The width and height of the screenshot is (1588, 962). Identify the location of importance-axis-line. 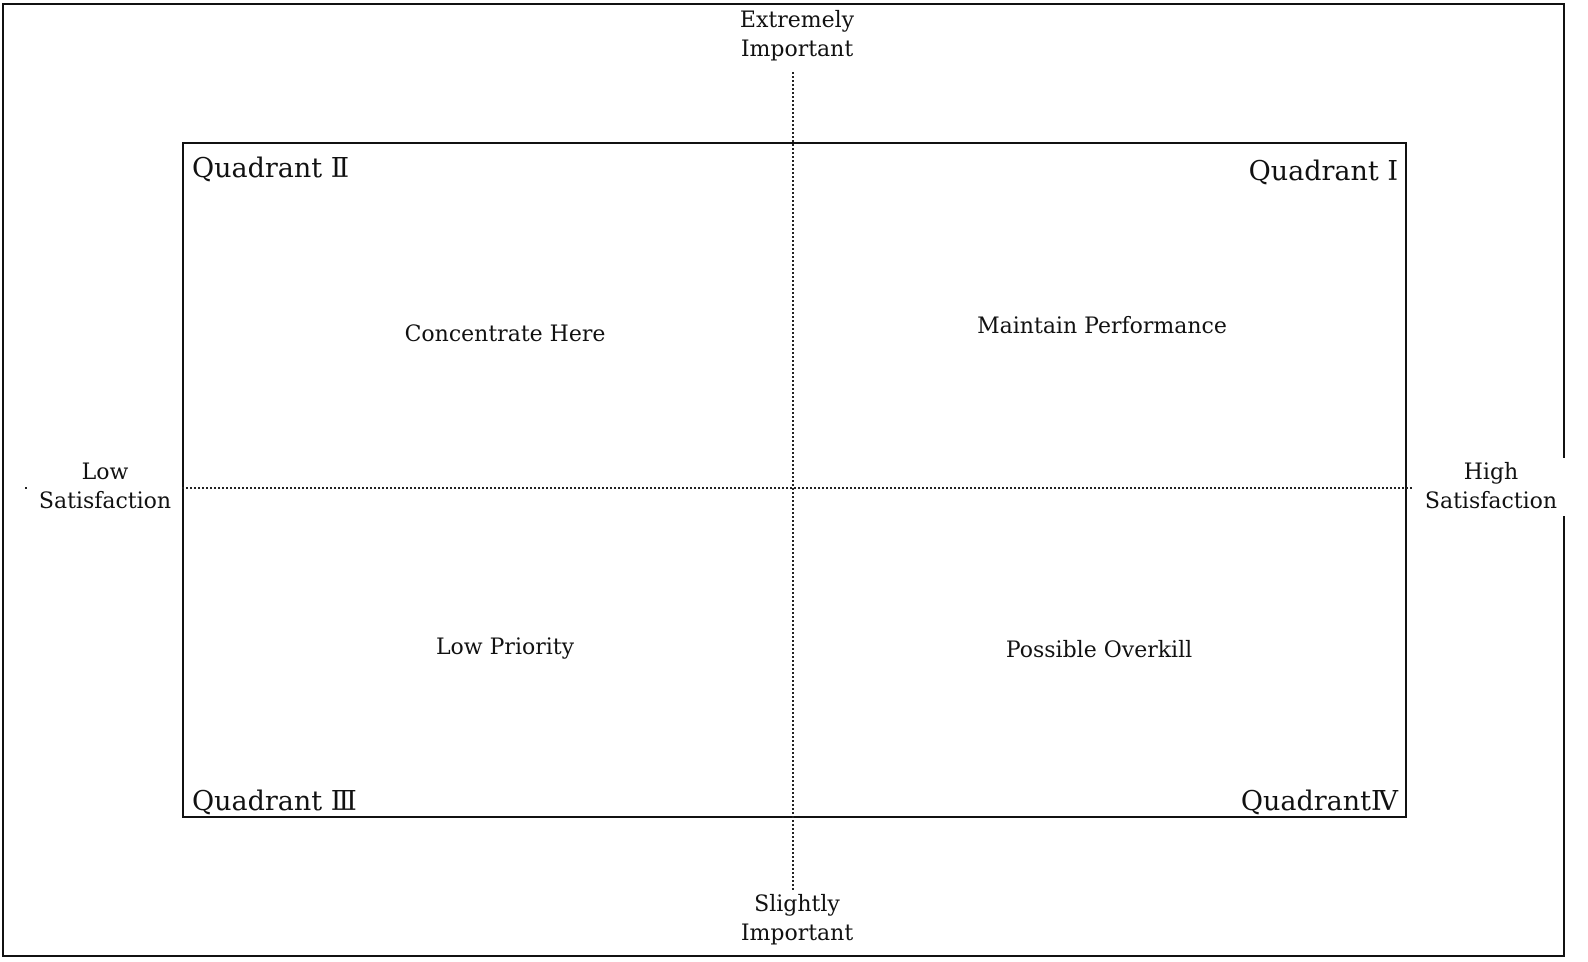
(793, 483).